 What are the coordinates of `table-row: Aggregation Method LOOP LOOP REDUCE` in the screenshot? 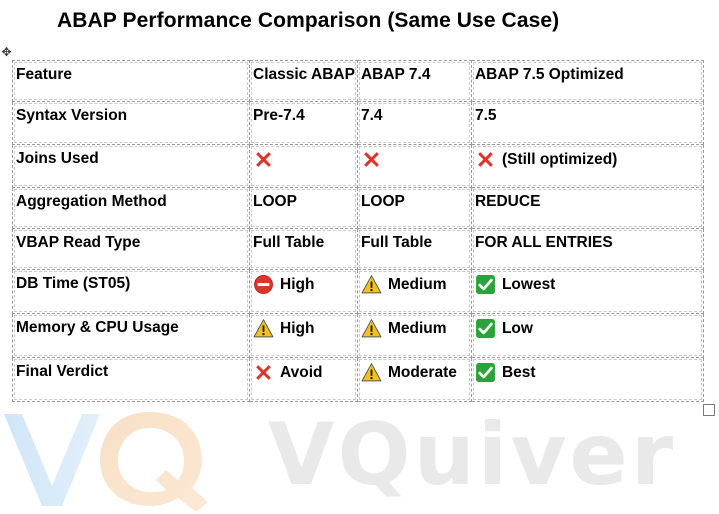 It's located at (358, 208).